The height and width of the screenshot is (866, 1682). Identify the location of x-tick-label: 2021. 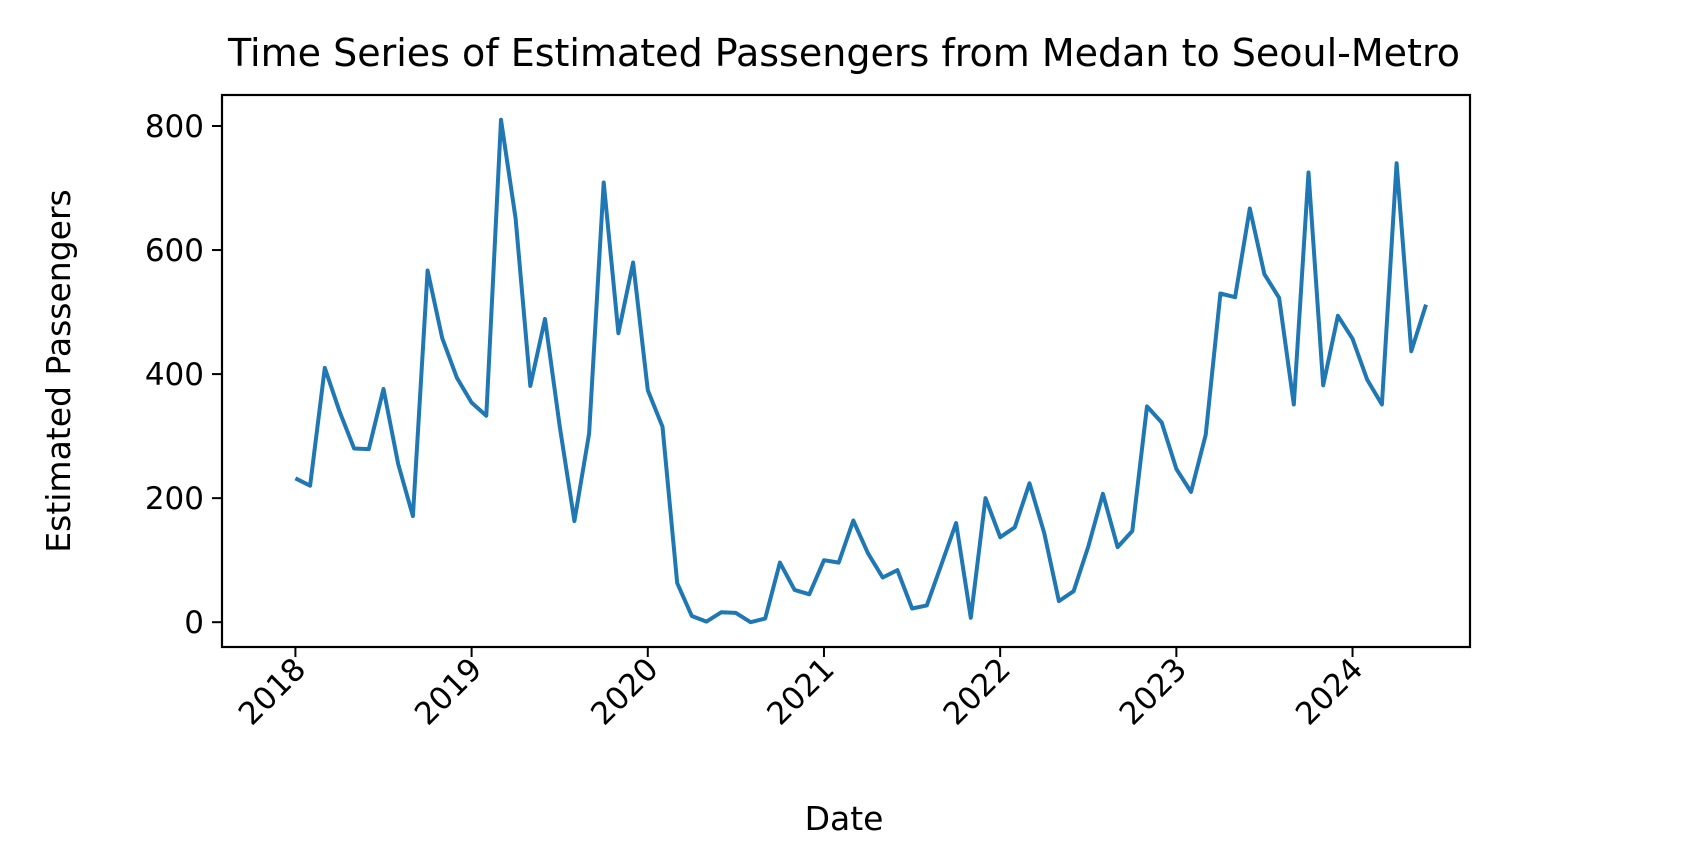
(800, 691).